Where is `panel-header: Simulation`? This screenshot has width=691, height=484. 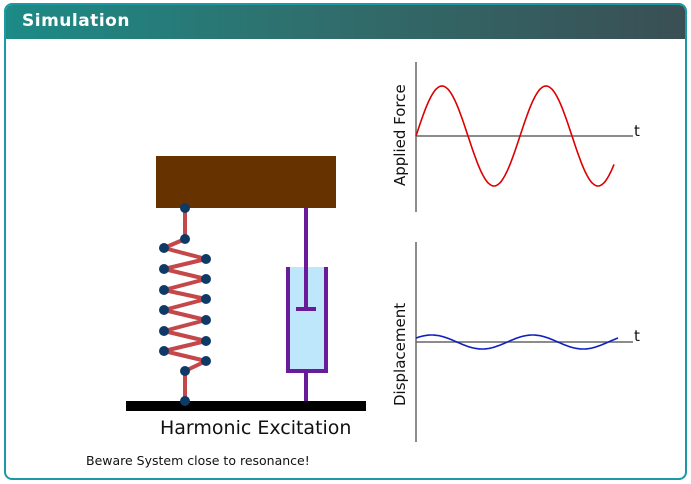 panel-header: Simulation is located at coordinates (345, 22).